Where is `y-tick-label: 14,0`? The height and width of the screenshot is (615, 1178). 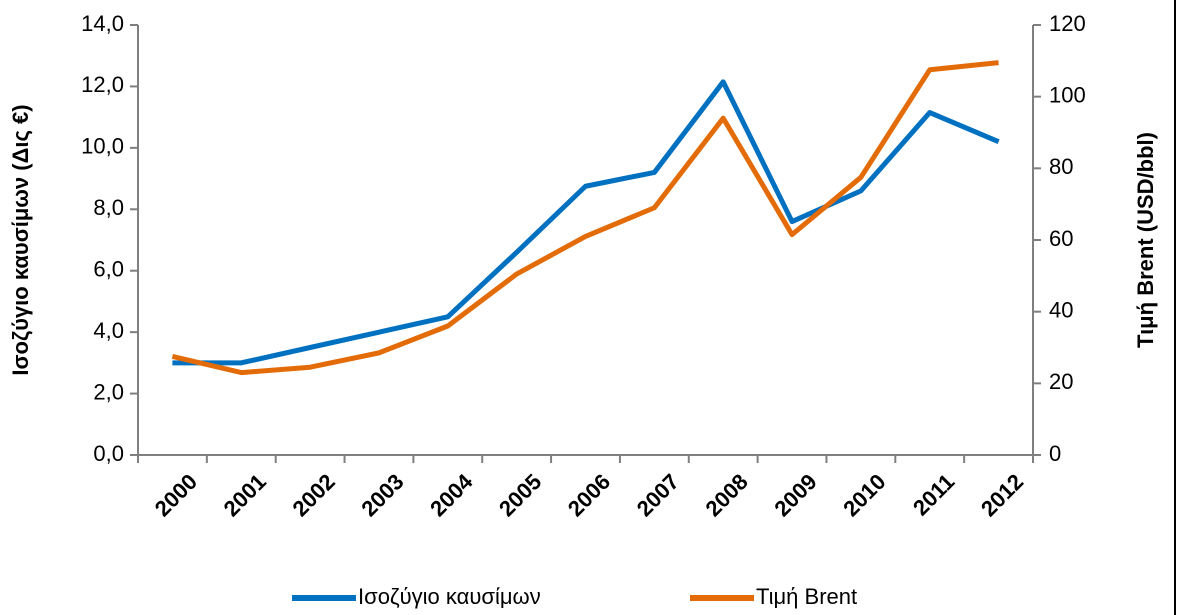
y-tick-label: 14,0 is located at coordinates (102, 23).